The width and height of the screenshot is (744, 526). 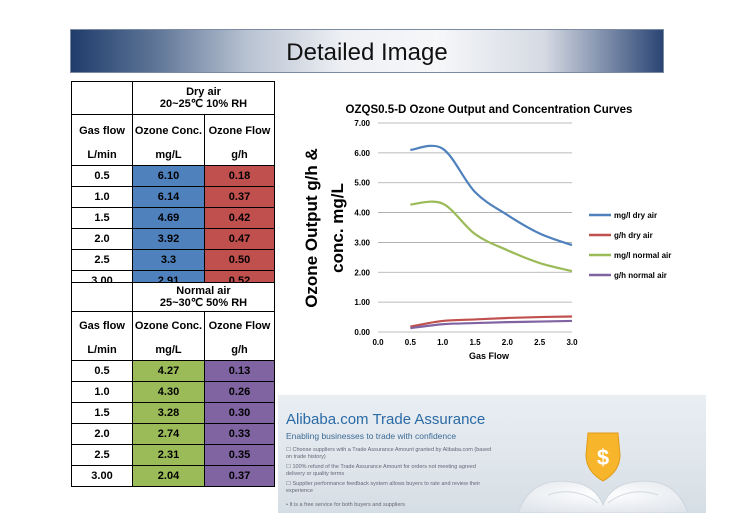 I want to click on ozone-flow-cell: 0.47, so click(x=239, y=239).